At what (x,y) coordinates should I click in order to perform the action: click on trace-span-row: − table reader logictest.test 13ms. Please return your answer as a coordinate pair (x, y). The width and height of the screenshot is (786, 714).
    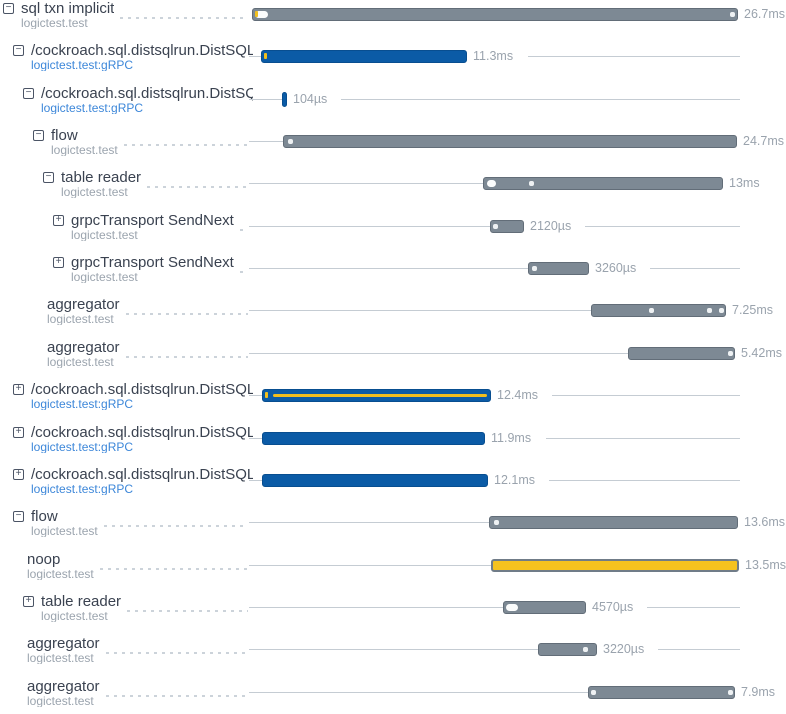
    Looking at the image, I should click on (393, 190).